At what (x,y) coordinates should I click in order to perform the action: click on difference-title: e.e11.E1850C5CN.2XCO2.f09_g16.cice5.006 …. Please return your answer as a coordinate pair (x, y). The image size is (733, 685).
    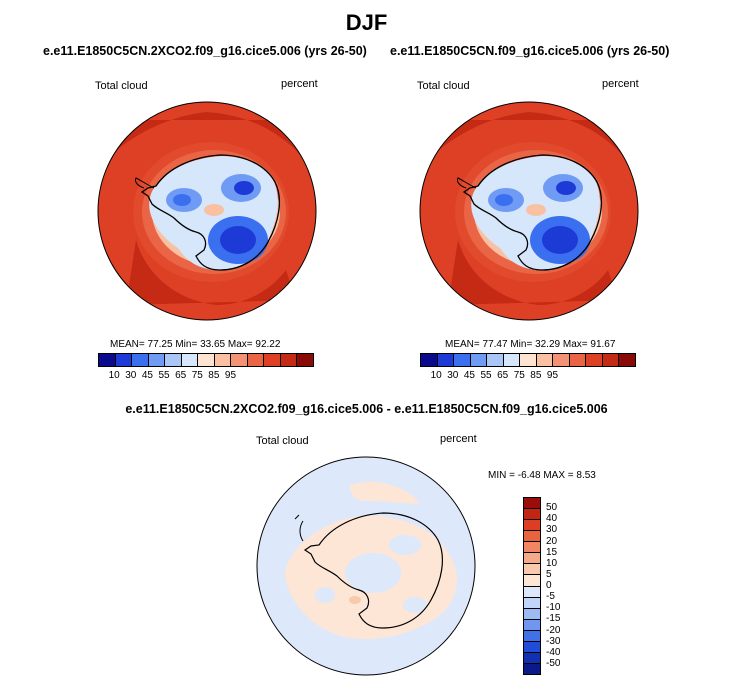
    Looking at the image, I should click on (366, 409).